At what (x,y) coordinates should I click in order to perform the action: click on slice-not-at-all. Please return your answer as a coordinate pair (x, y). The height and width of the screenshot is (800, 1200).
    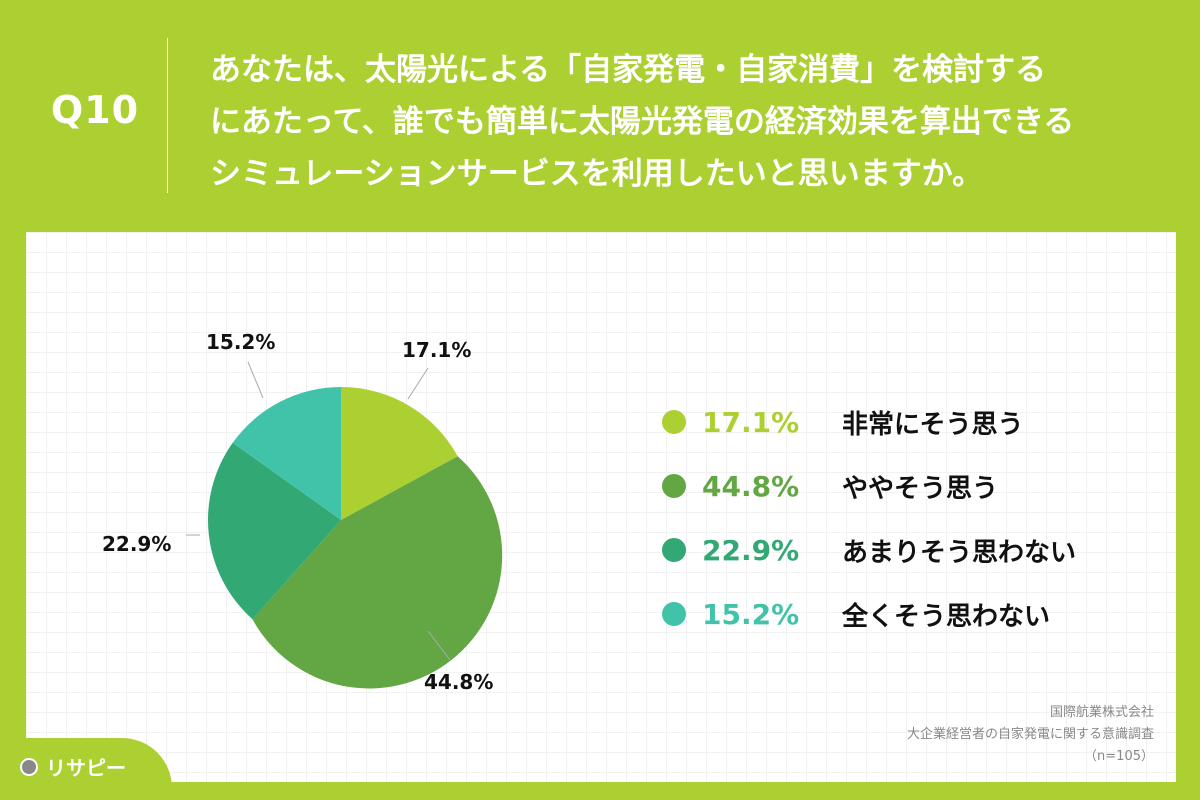
    Looking at the image, I should click on (286, 453).